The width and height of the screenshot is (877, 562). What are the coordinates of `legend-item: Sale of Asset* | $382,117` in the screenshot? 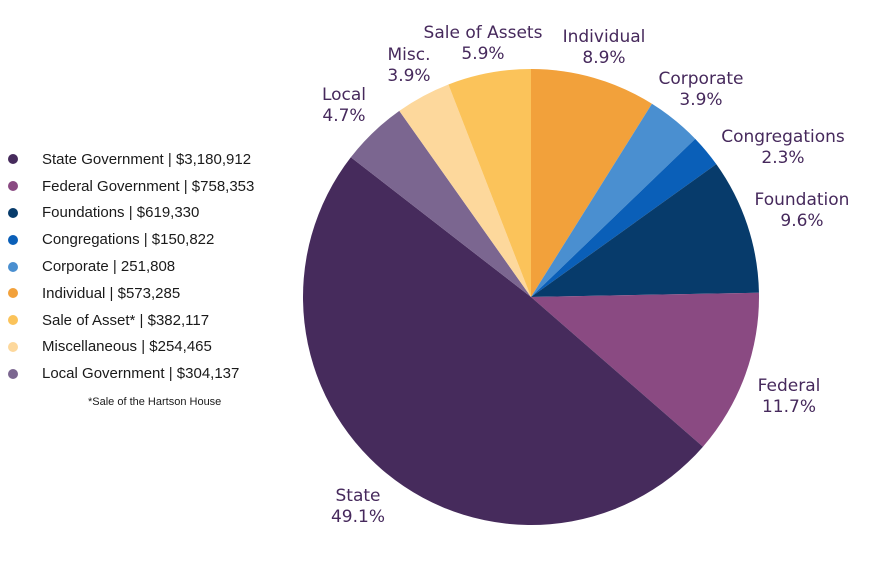 It's located at (158, 320).